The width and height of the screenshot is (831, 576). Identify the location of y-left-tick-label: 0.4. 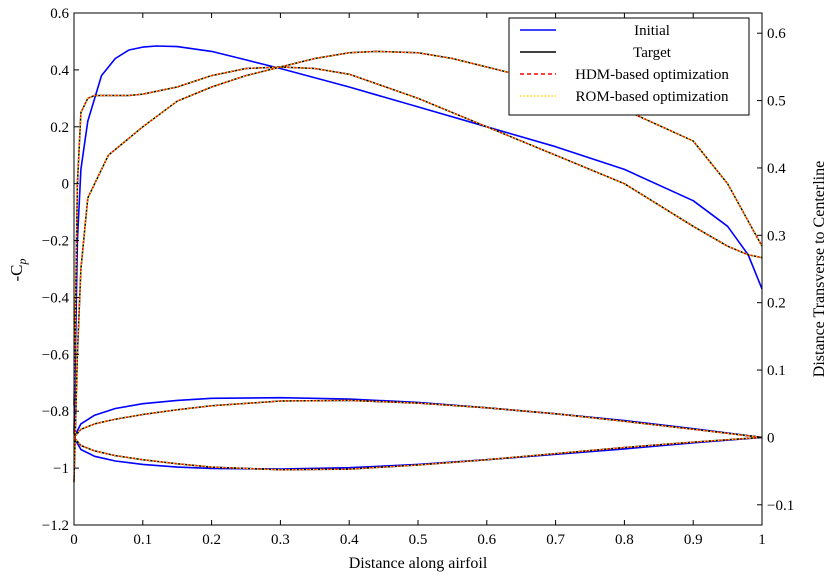
(59, 71).